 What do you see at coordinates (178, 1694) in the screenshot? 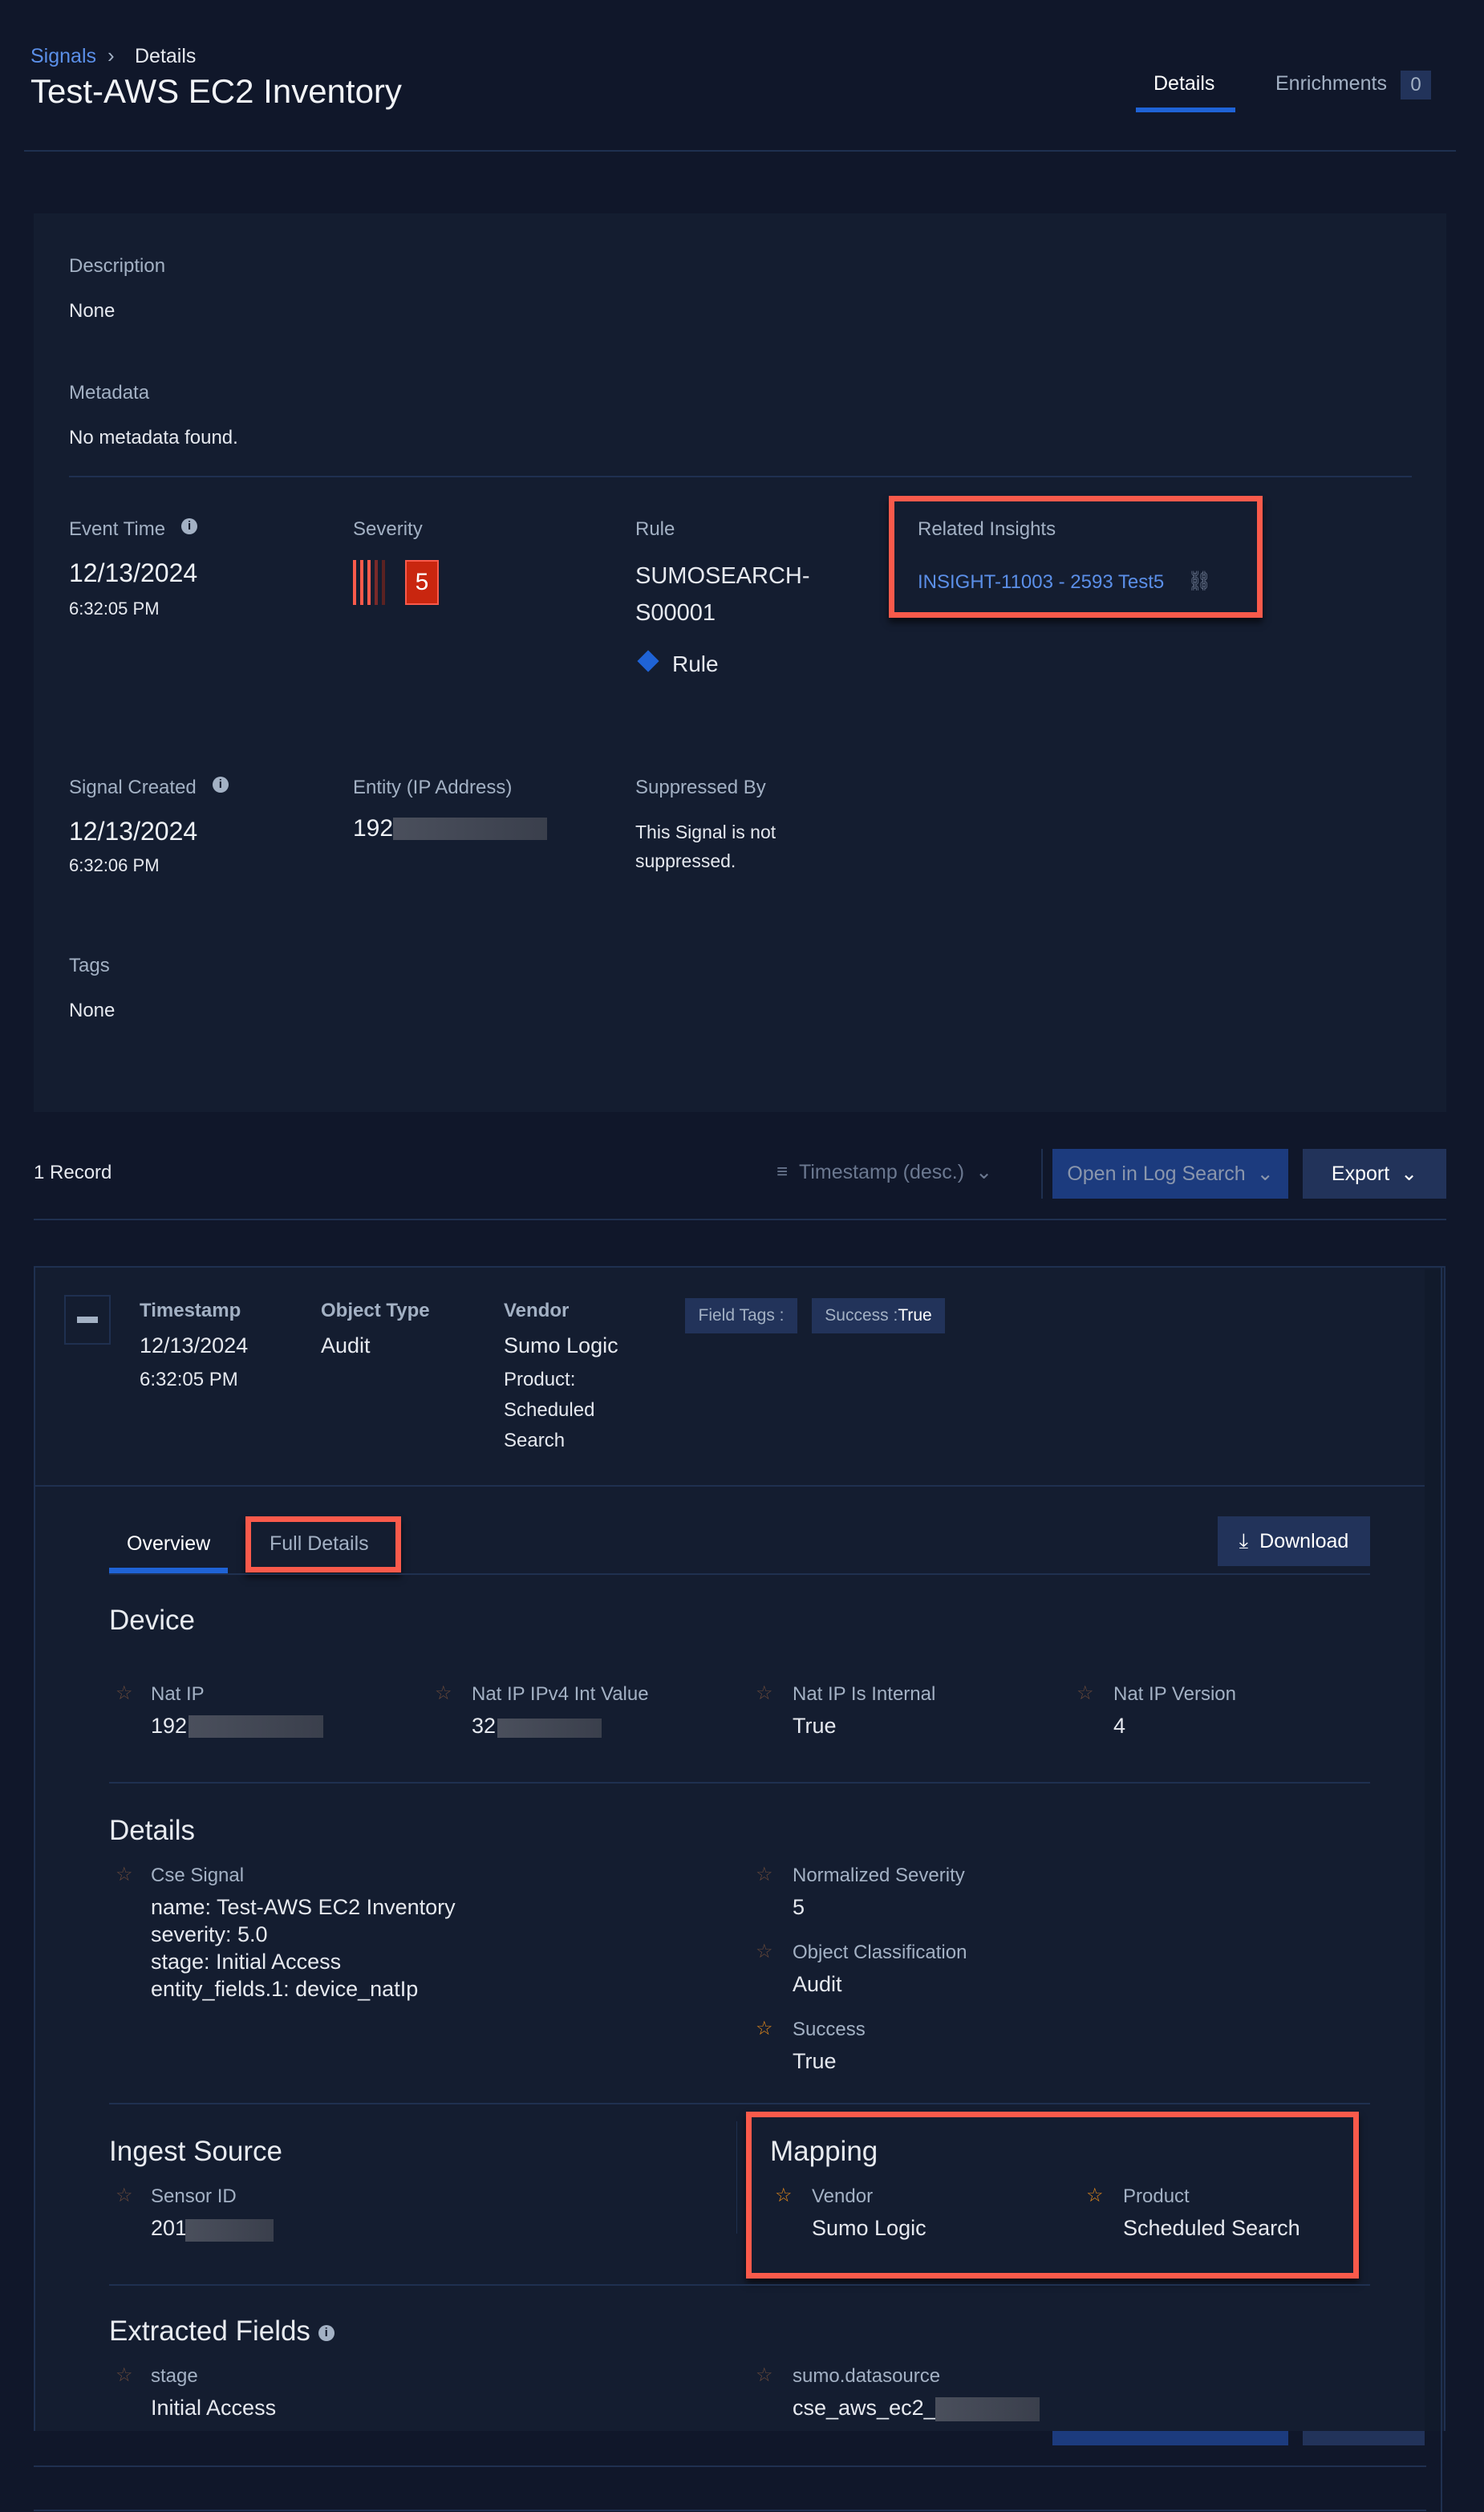
I see `field-label: Nat IP` at bounding box center [178, 1694].